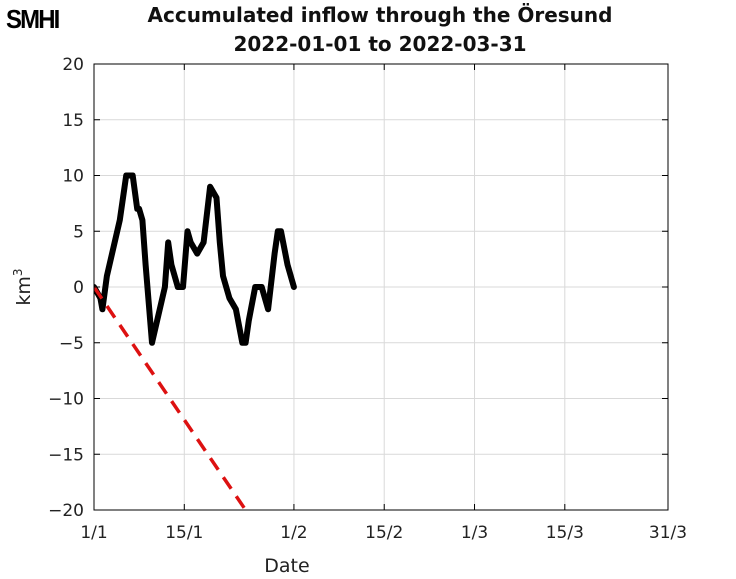 The image size is (736, 579). I want to click on y-tick-label: −5, so click(71, 344).